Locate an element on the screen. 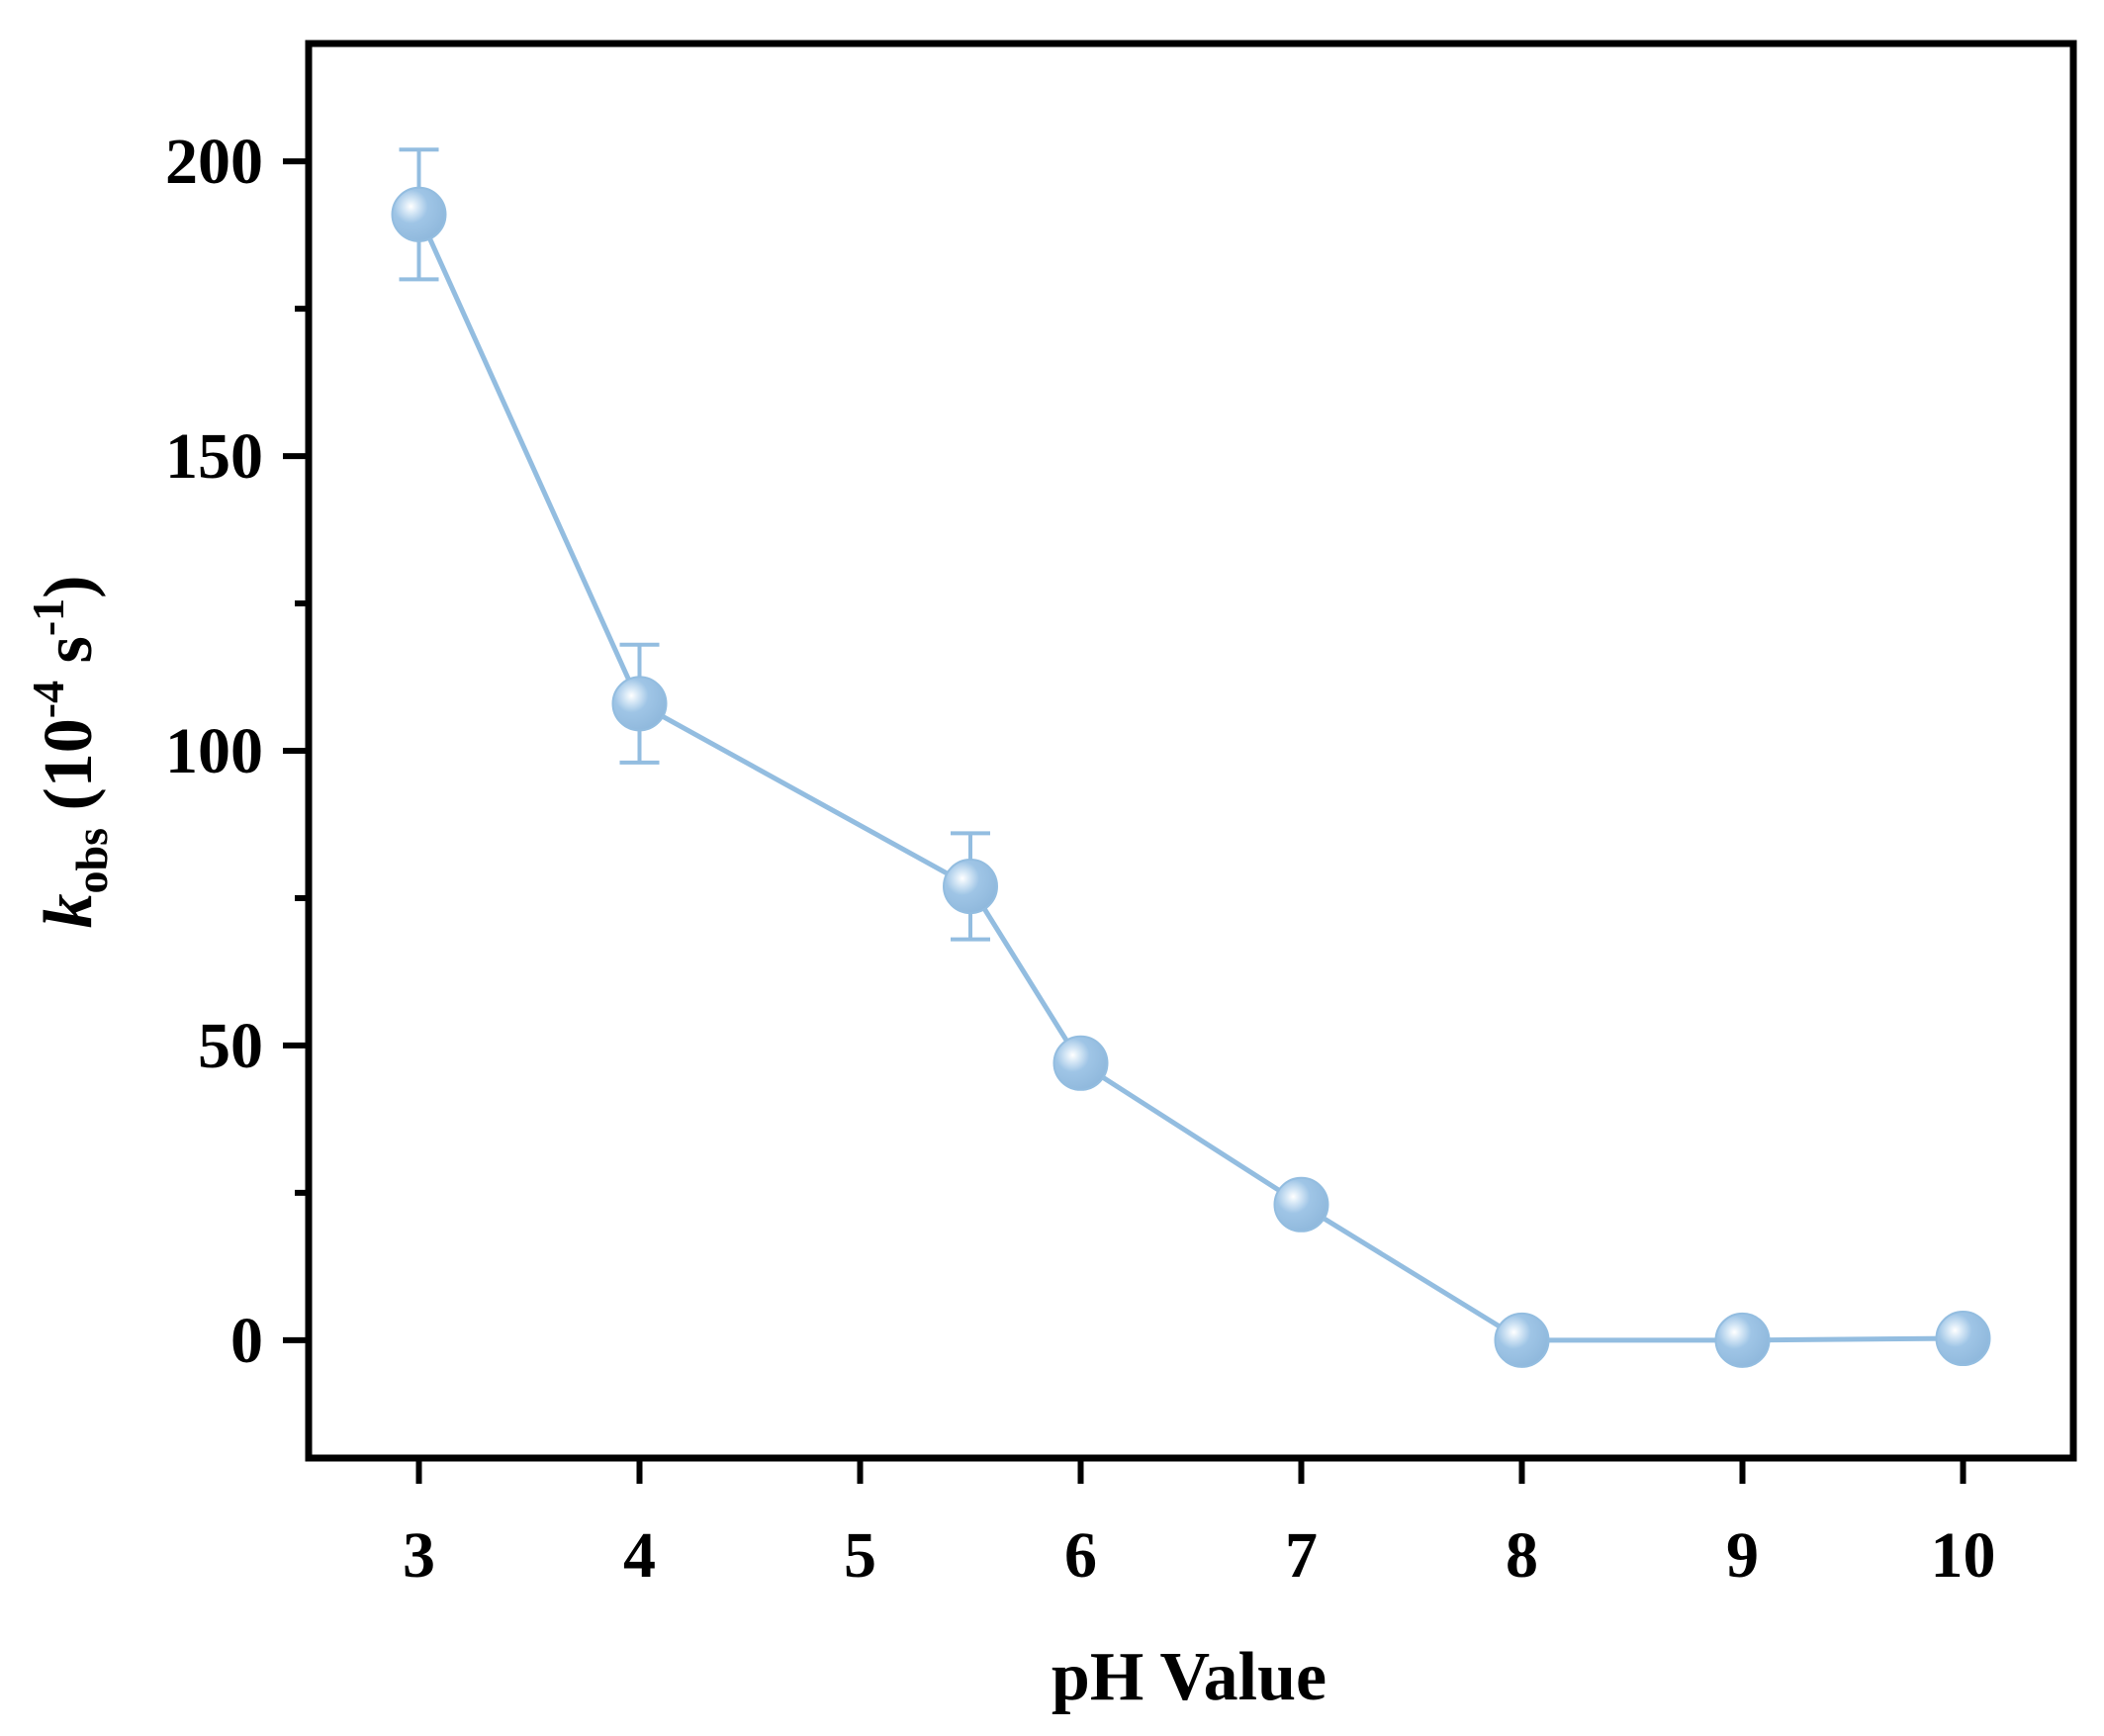 This screenshot has width=2104, height=1736. y-tick-label: 200 is located at coordinates (214, 162).